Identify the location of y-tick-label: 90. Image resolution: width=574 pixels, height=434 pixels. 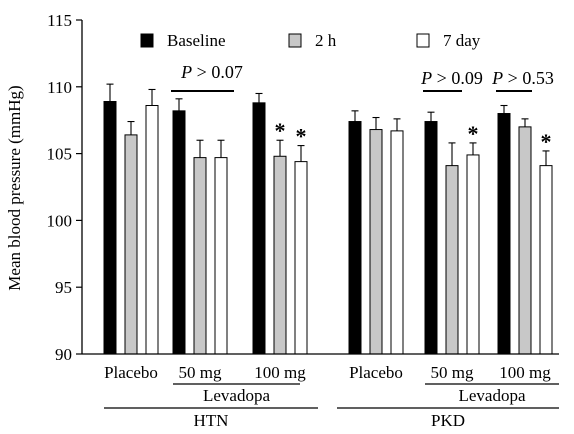
(63, 354).